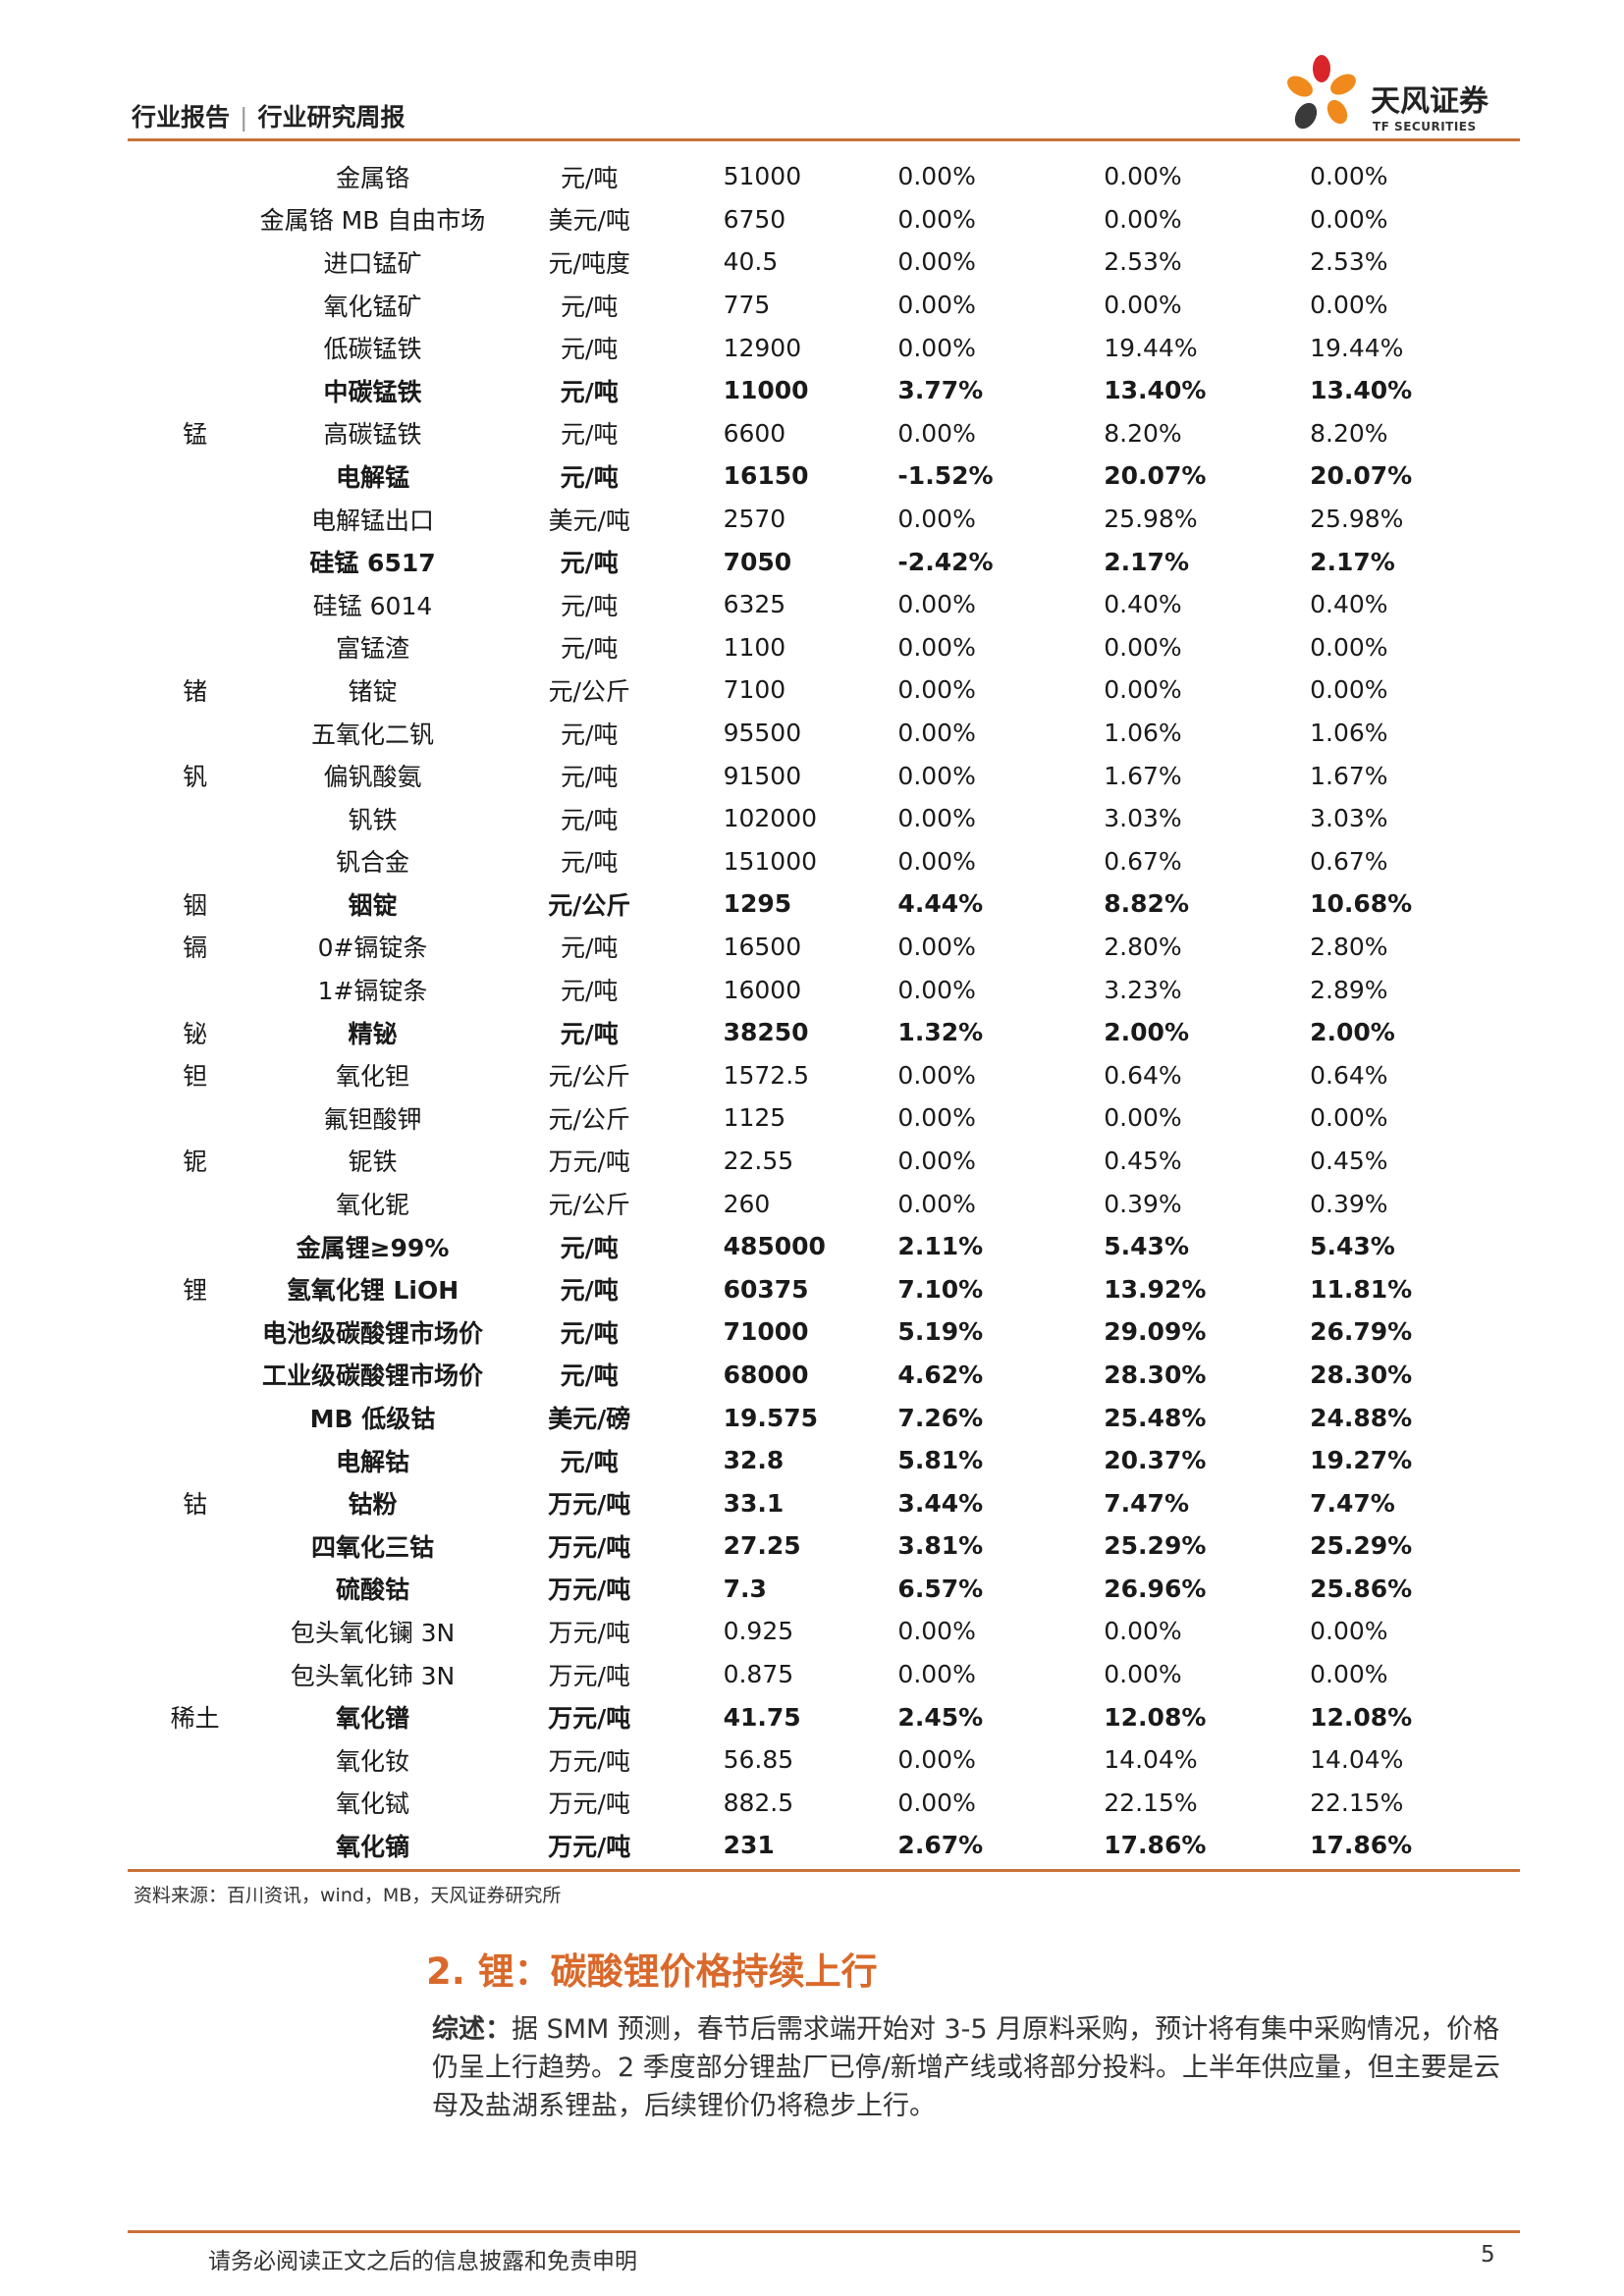 This screenshot has width=1624, height=2296. I want to click on cell-group: 锂, so click(195, 1291).